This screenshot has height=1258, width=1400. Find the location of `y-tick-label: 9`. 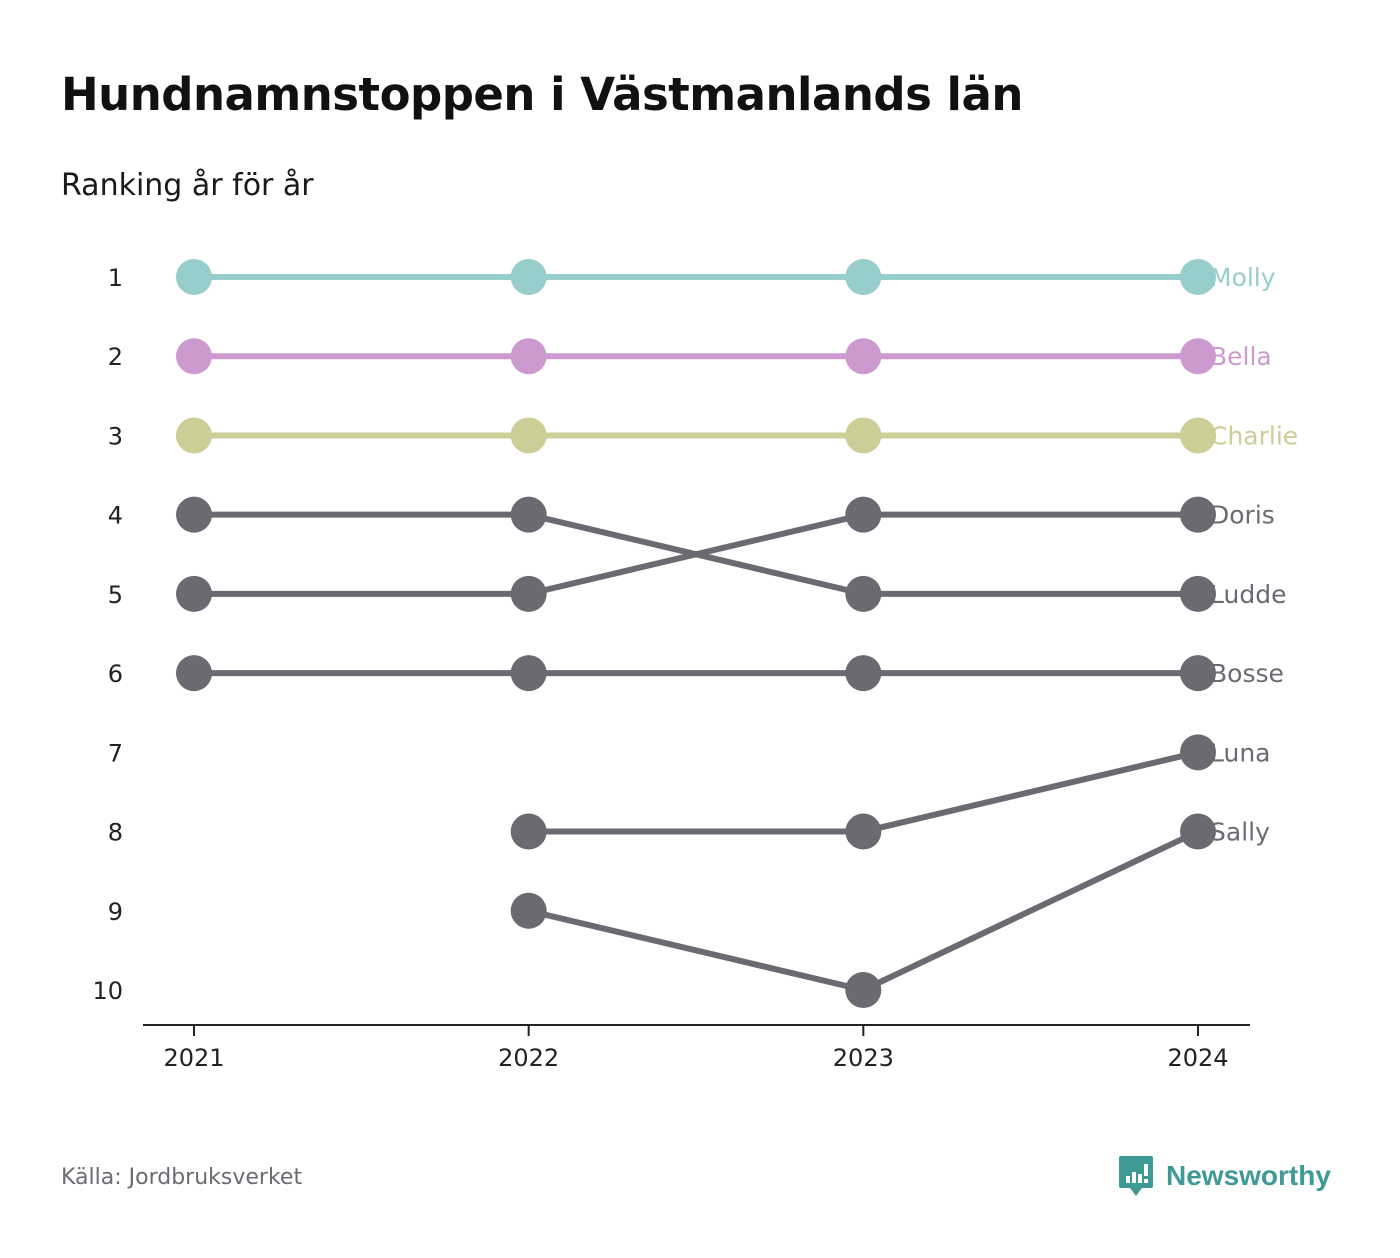

y-tick-label: 9 is located at coordinates (115, 912).